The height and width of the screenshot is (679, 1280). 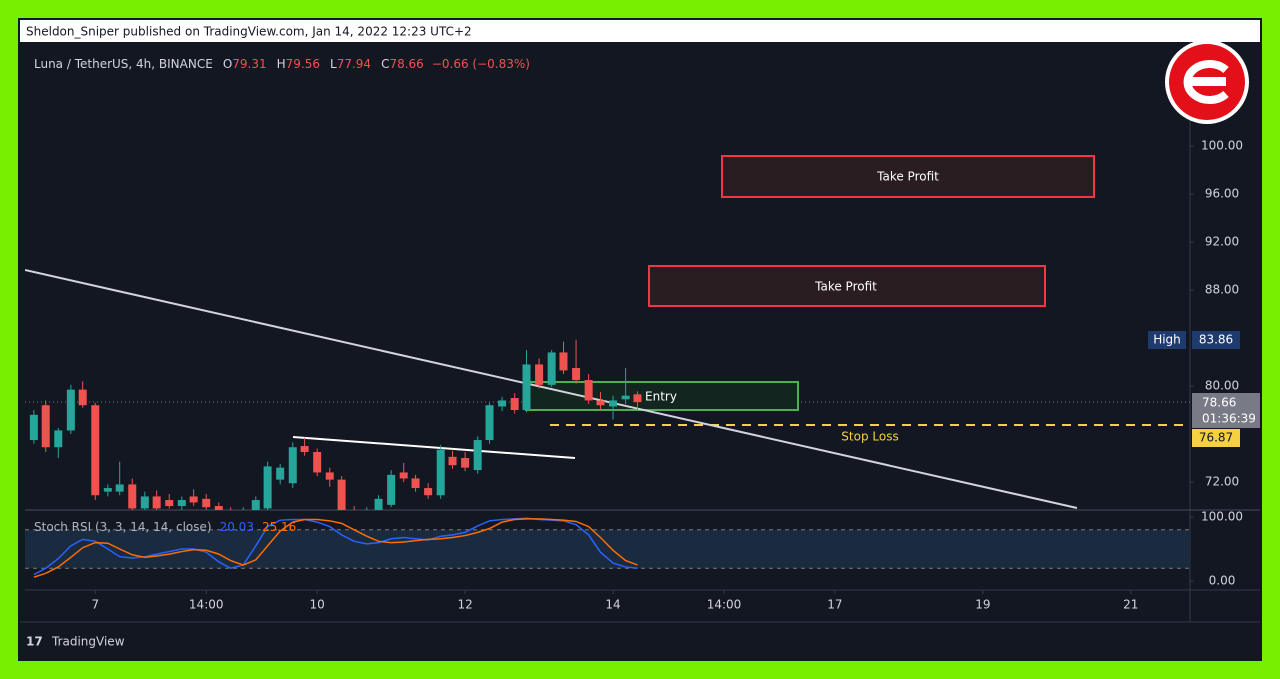 I want to click on y-tick-label: 96.00, so click(x=1222, y=194).